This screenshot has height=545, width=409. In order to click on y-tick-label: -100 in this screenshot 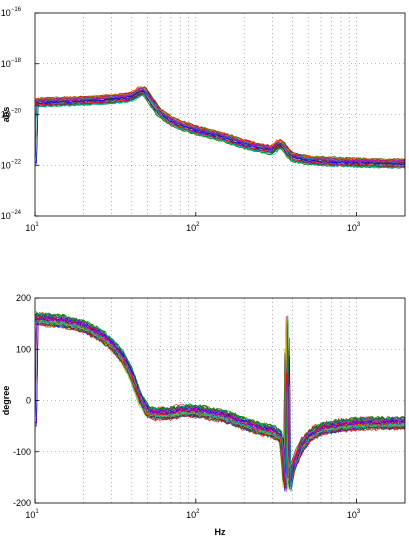, I will do `click(22, 452)`.